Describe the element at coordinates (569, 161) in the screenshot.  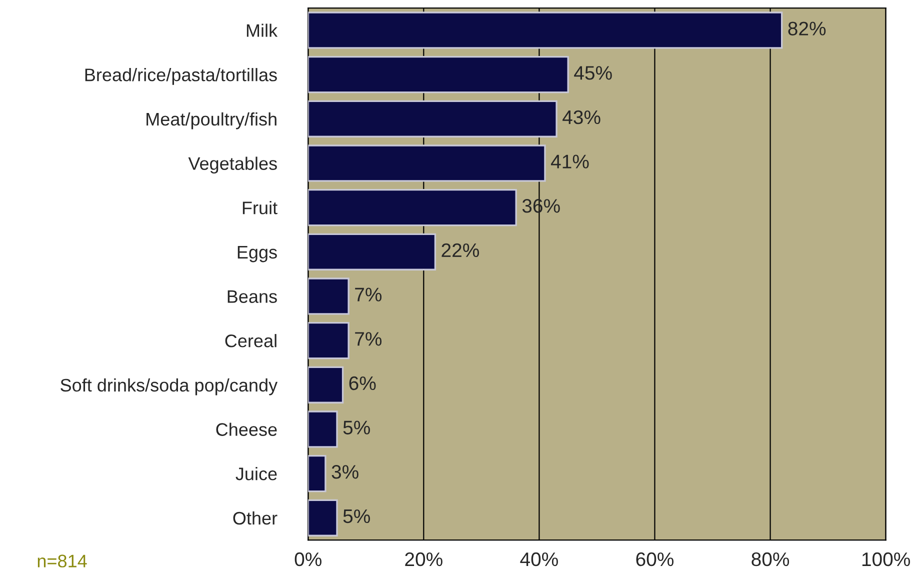
I see `data-label: 41%` at that location.